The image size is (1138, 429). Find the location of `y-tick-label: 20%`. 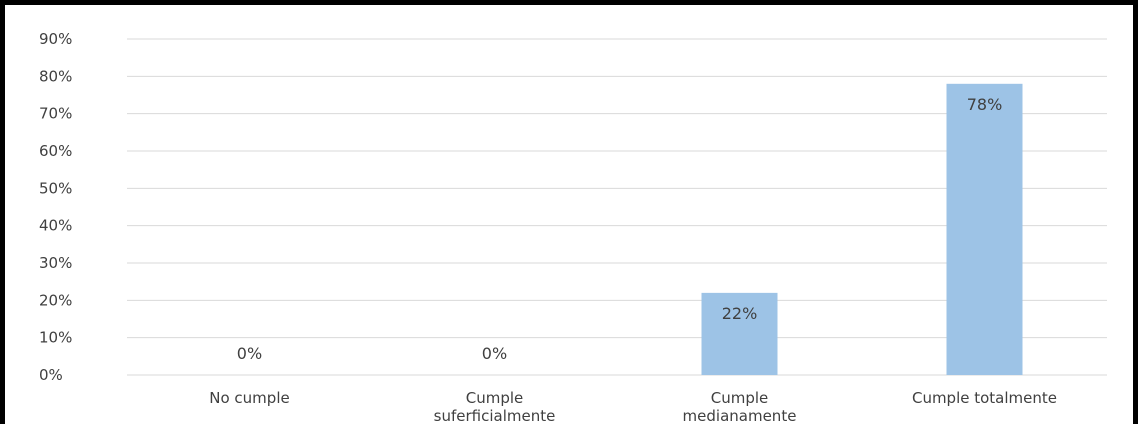

y-tick-label: 20% is located at coordinates (55, 300).